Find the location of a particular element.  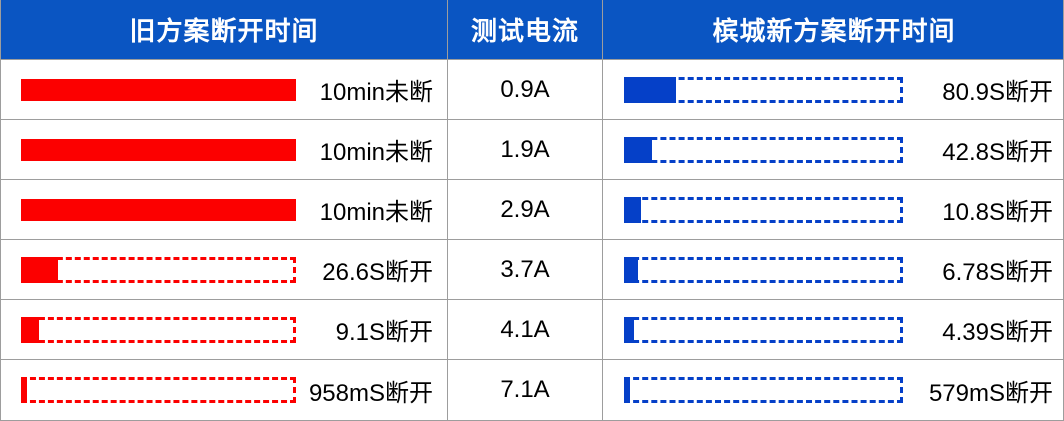

new-time-label: 10.8S断开 is located at coordinates (997, 212).